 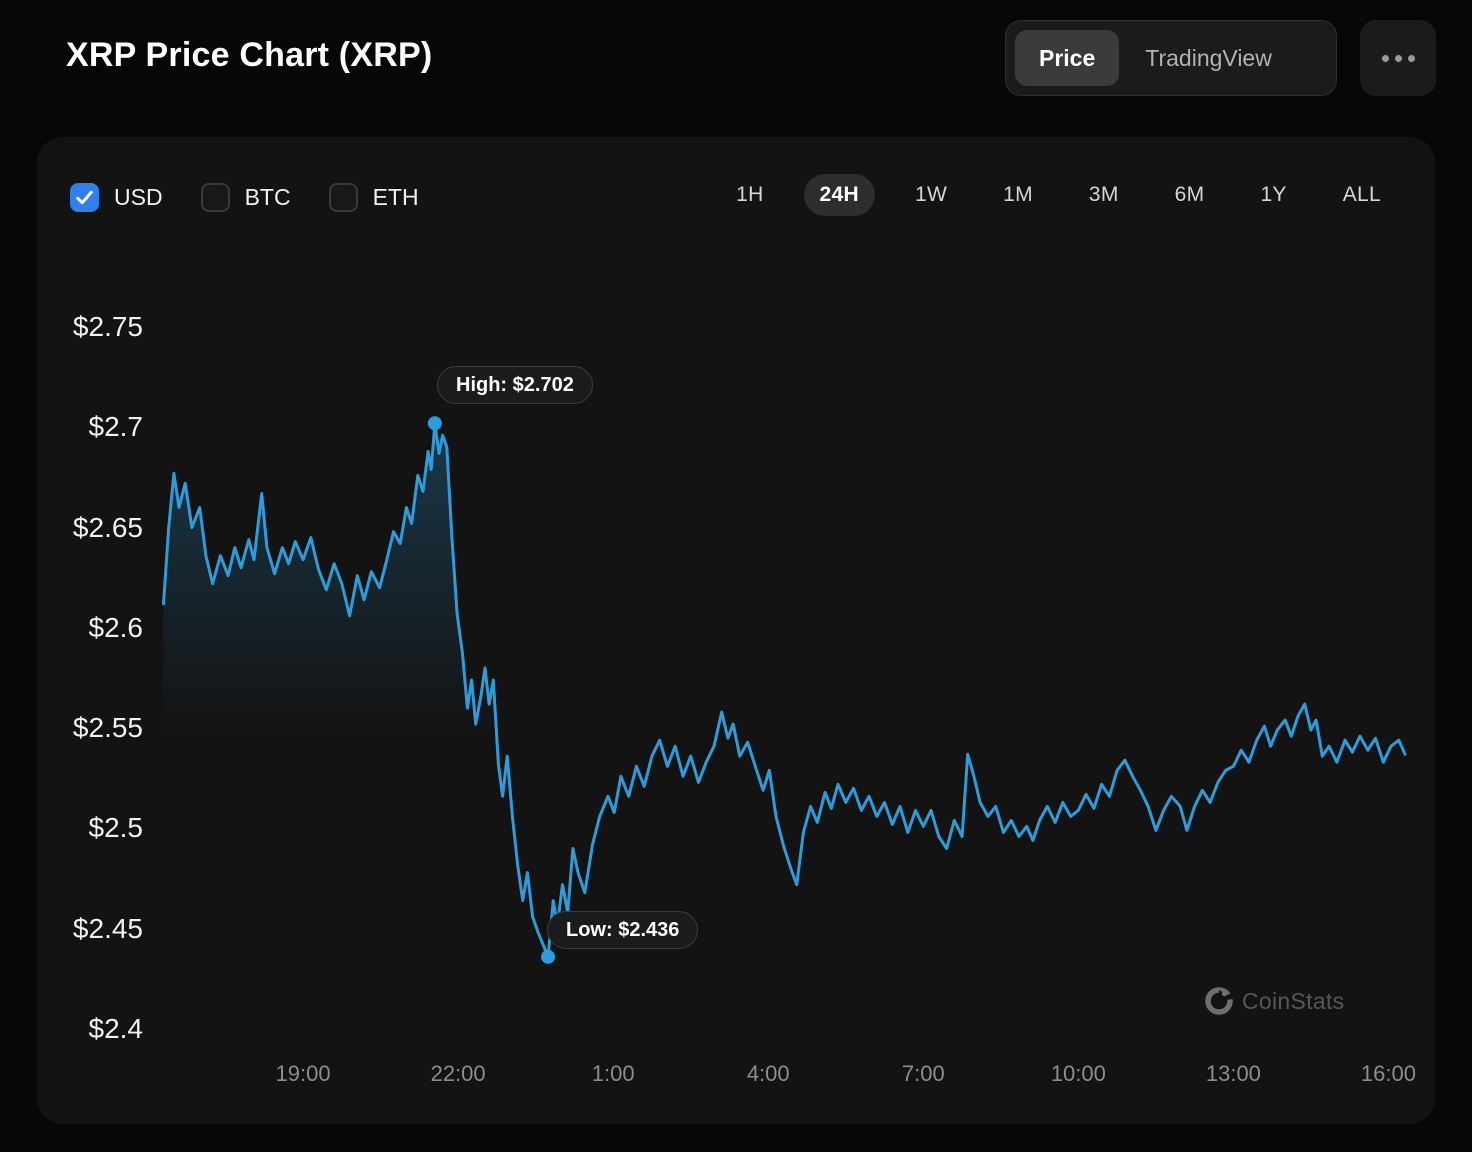 What do you see at coordinates (343, 197) in the screenshot?
I see `eth-checkbox` at bounding box center [343, 197].